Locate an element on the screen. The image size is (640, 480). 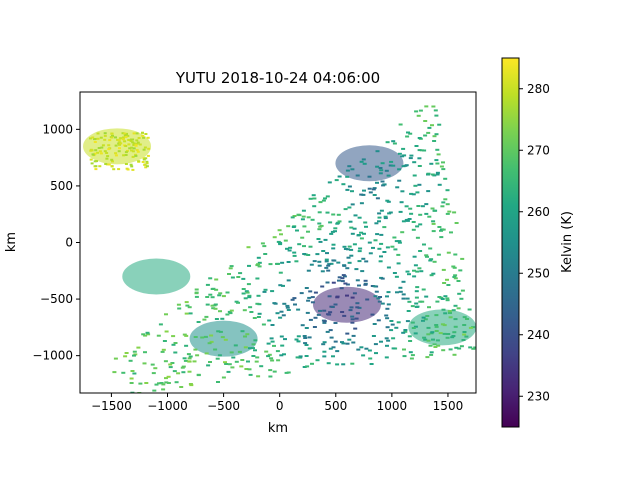
y-tick-label: 0 is located at coordinates (69, 243).